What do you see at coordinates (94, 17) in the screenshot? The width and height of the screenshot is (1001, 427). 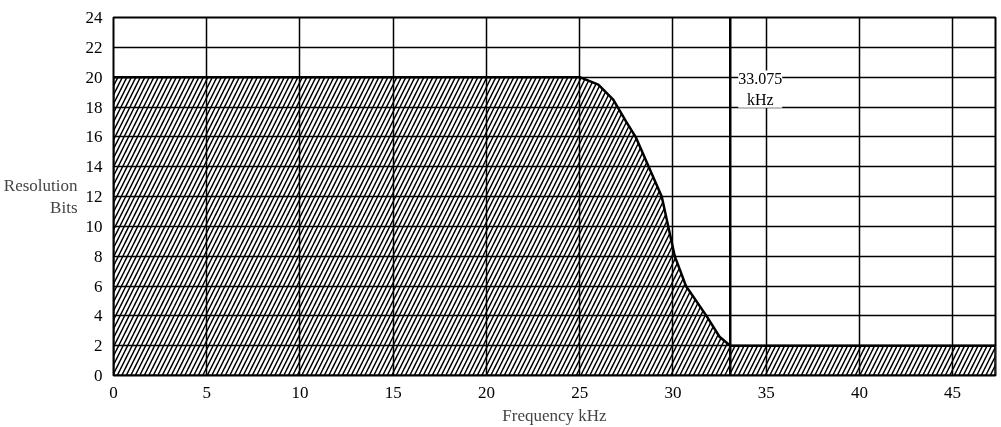 I see `y-tick-label: 24` at bounding box center [94, 17].